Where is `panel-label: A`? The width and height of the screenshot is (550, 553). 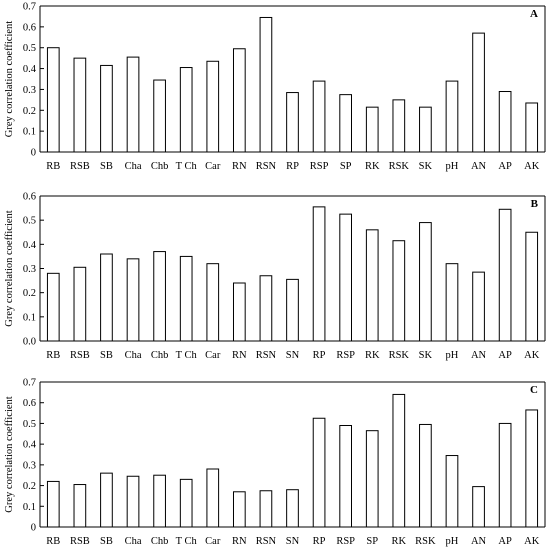
panel-label: A is located at coordinates (534, 14).